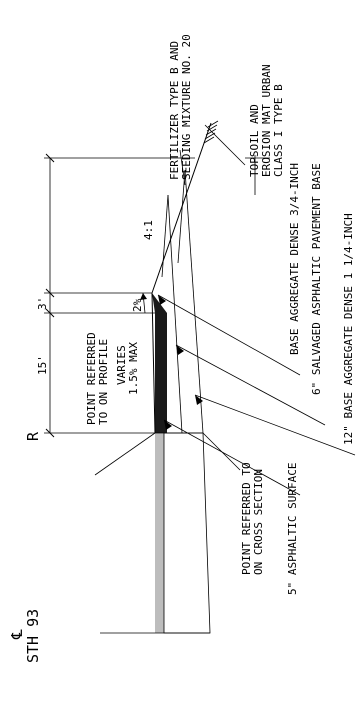  I want to click on label-base-agg-114: 12" BASE AGGREGATE DENSE 1 1/4-INCH, so click(348, 329).